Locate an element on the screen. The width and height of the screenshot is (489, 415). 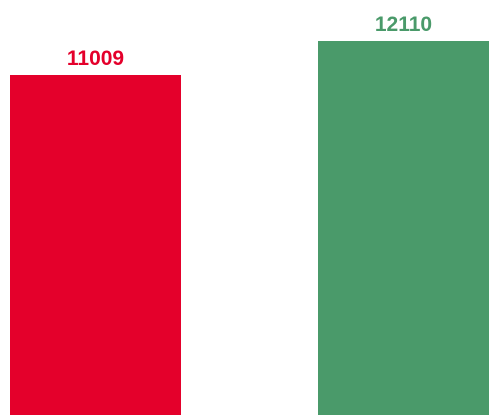
value-label: 11009 is located at coordinates (95, 58).